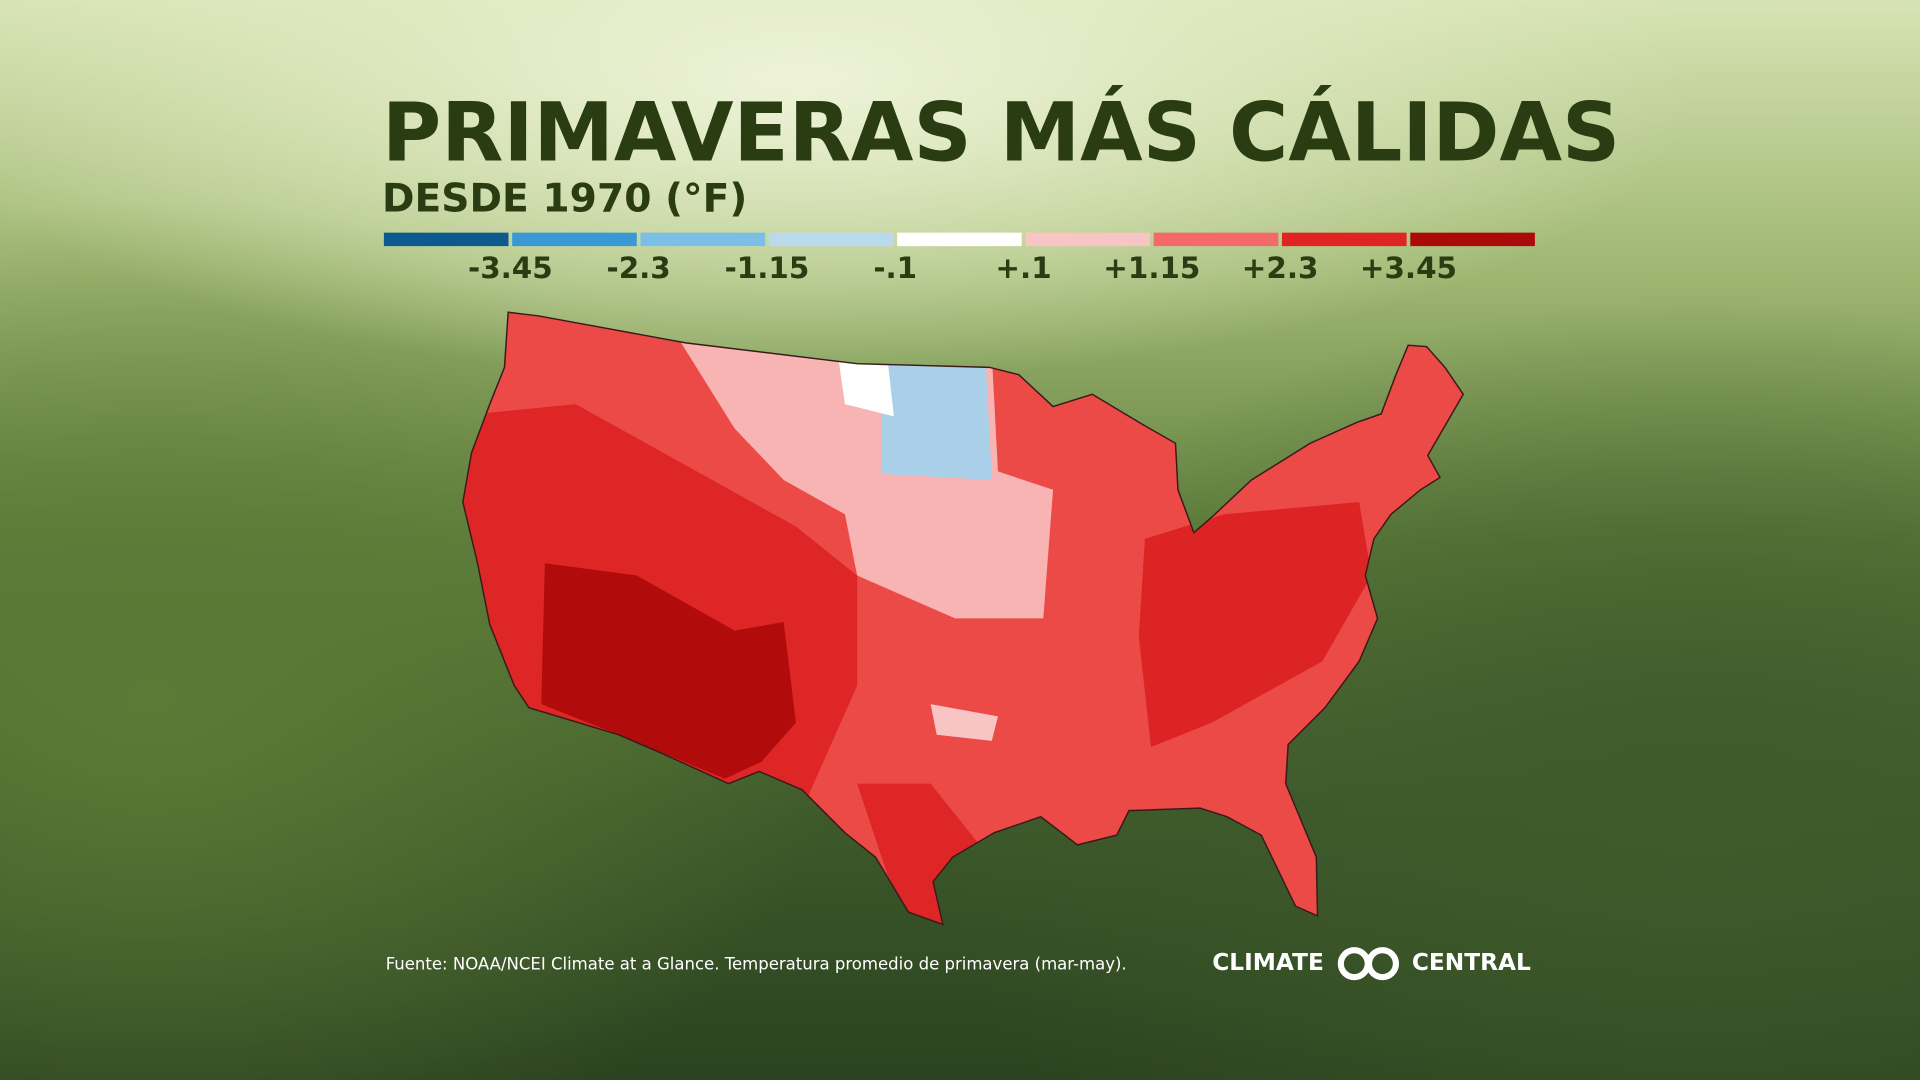  I want to click on legend-label: +3.45, so click(1408, 268).